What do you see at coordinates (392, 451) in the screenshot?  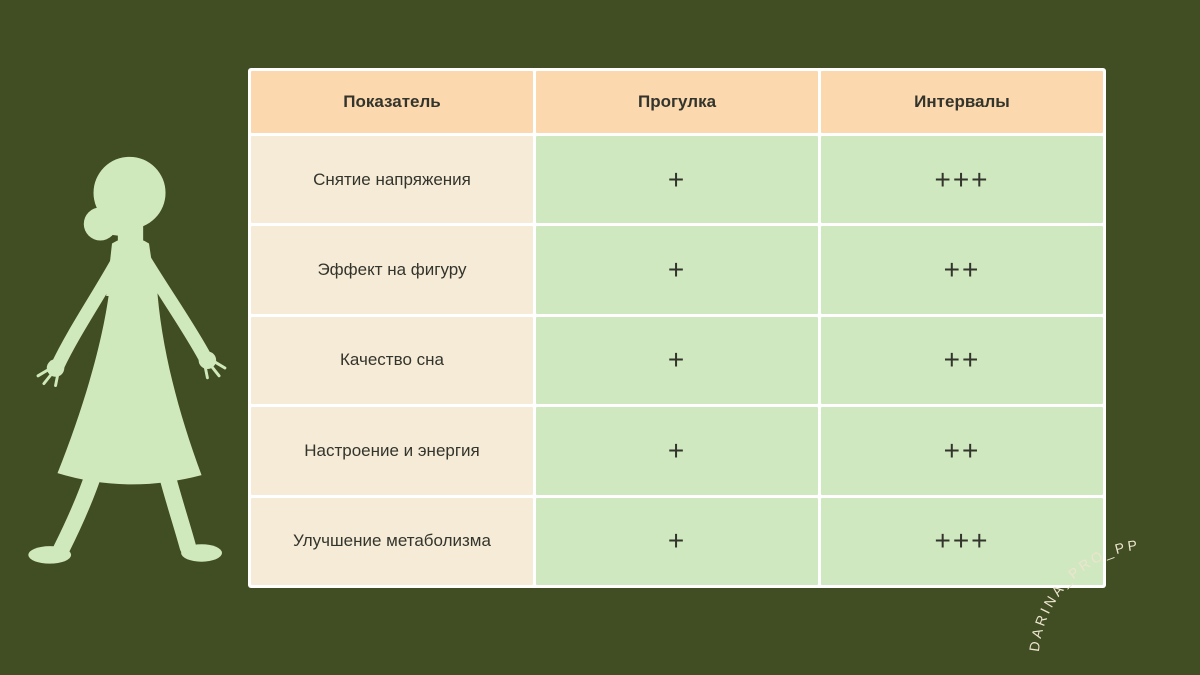 I see `row-label: Настроение и энергия` at bounding box center [392, 451].